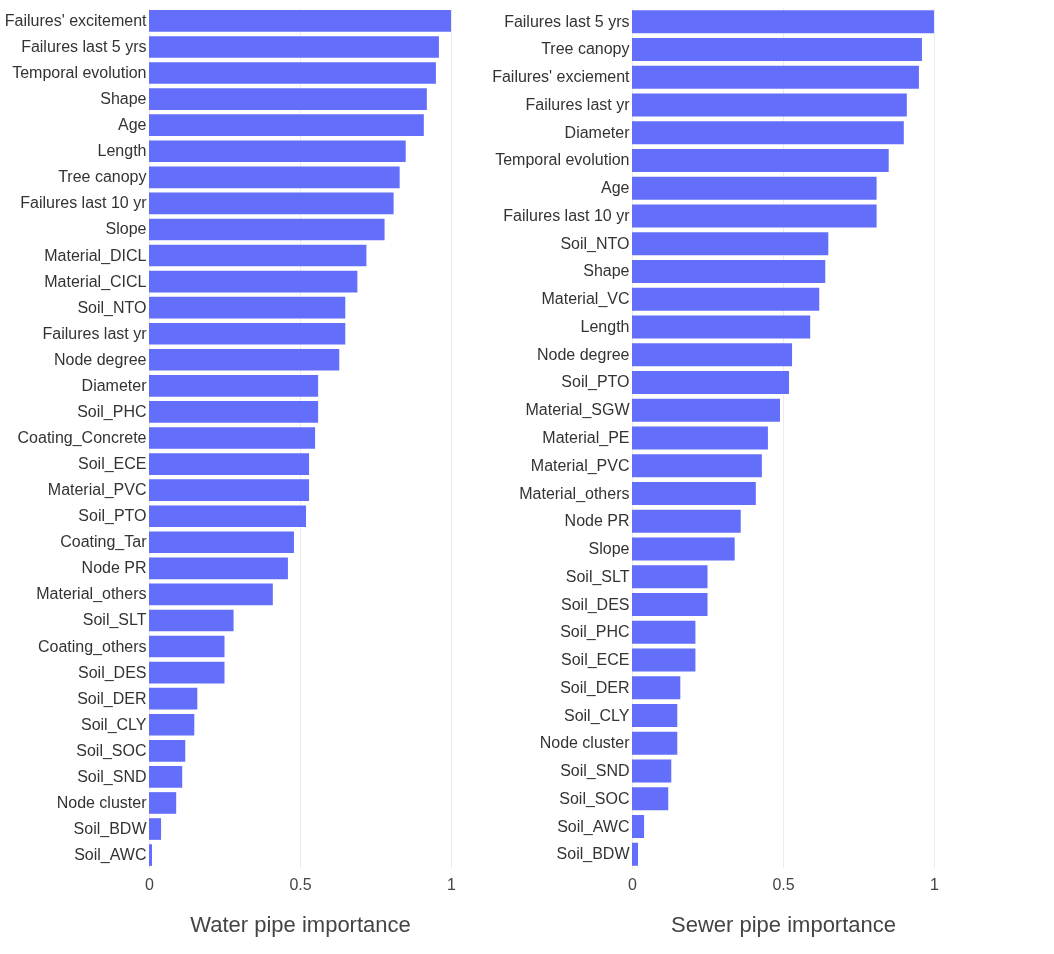 This screenshot has height=954, width=1054. What do you see at coordinates (609, 548) in the screenshot?
I see `y-tick-label: Slope` at bounding box center [609, 548].